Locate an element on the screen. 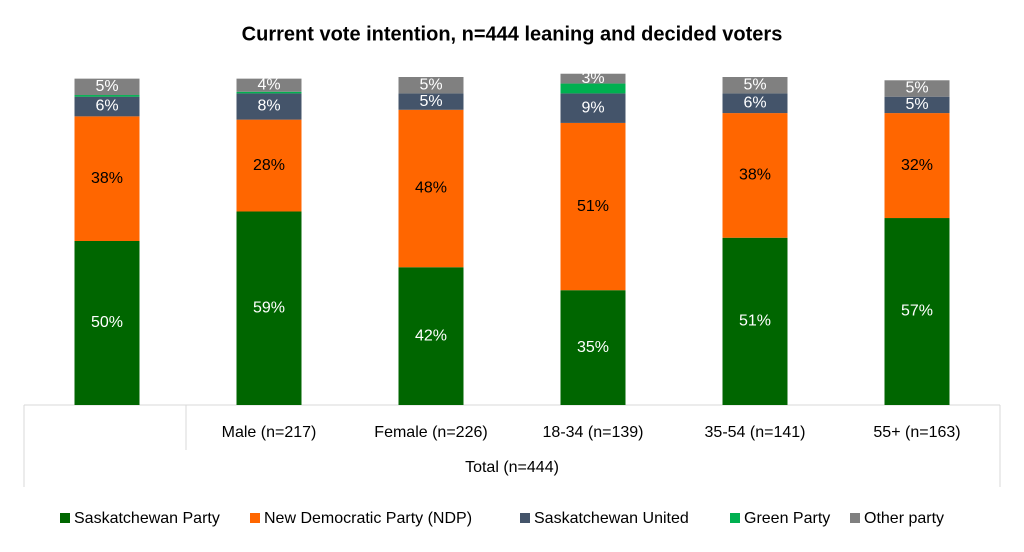 This screenshot has width=1024, height=552. data-label: 32% is located at coordinates (917, 165).